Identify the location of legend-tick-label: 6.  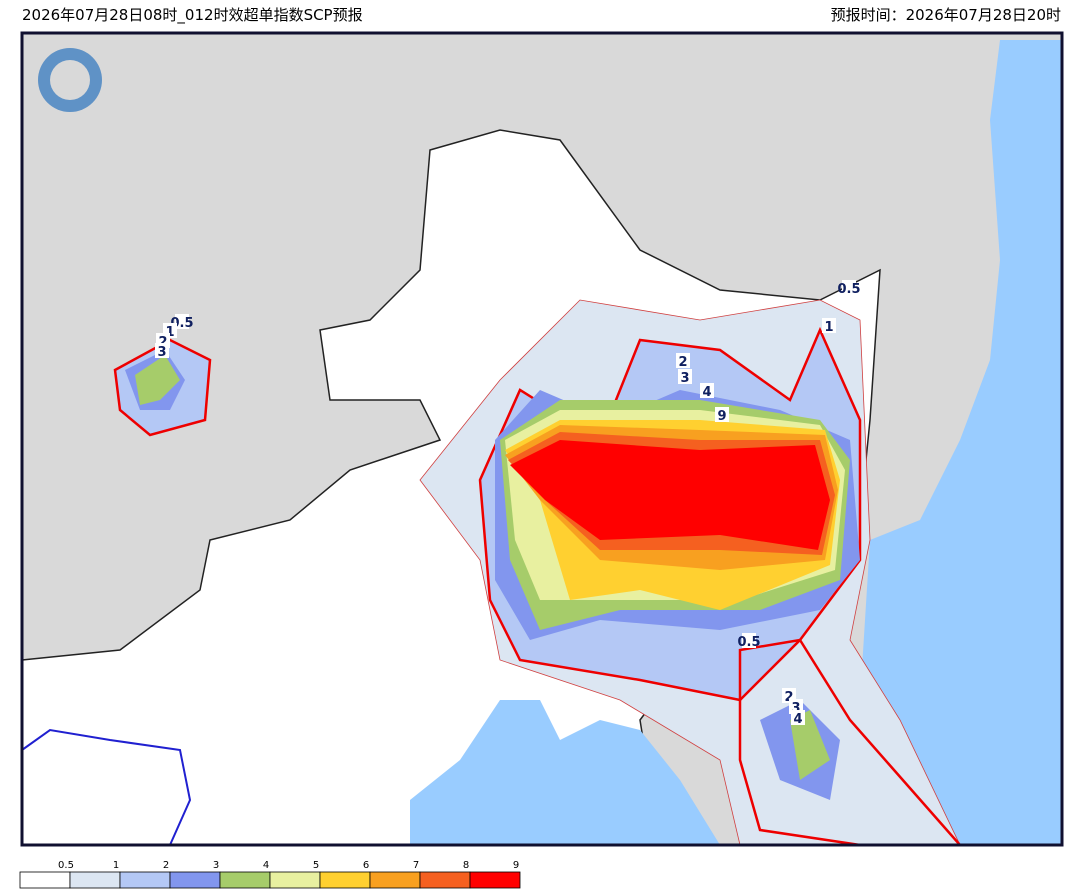
(366, 865).